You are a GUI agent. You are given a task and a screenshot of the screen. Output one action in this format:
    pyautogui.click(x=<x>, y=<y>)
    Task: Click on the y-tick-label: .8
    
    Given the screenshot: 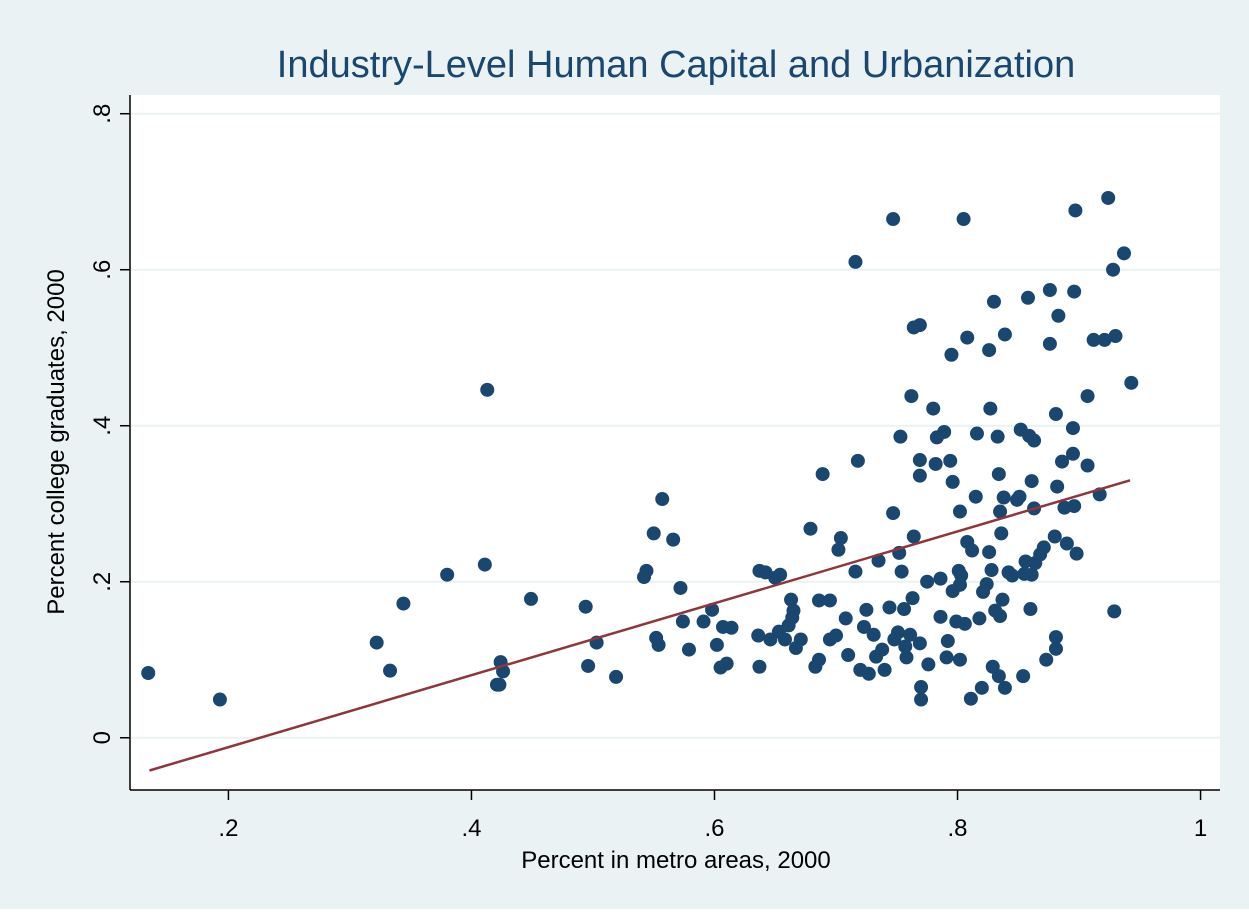 What is the action you would take?
    pyautogui.click(x=102, y=114)
    